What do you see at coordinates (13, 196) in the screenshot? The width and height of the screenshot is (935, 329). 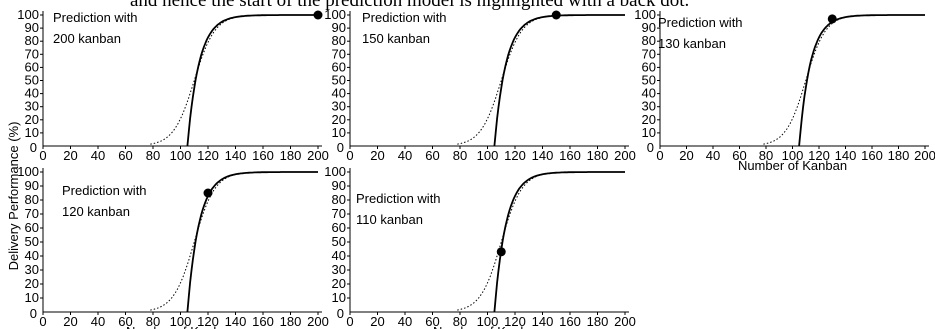 I see `y-axis-label: Delivery Performance (%)` at bounding box center [13, 196].